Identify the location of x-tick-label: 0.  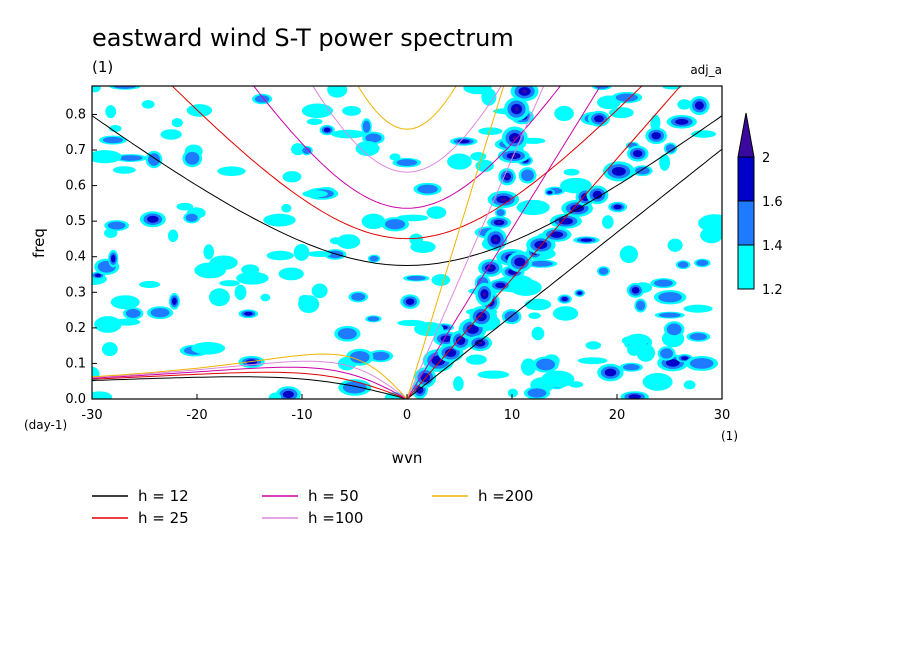
(407, 415).